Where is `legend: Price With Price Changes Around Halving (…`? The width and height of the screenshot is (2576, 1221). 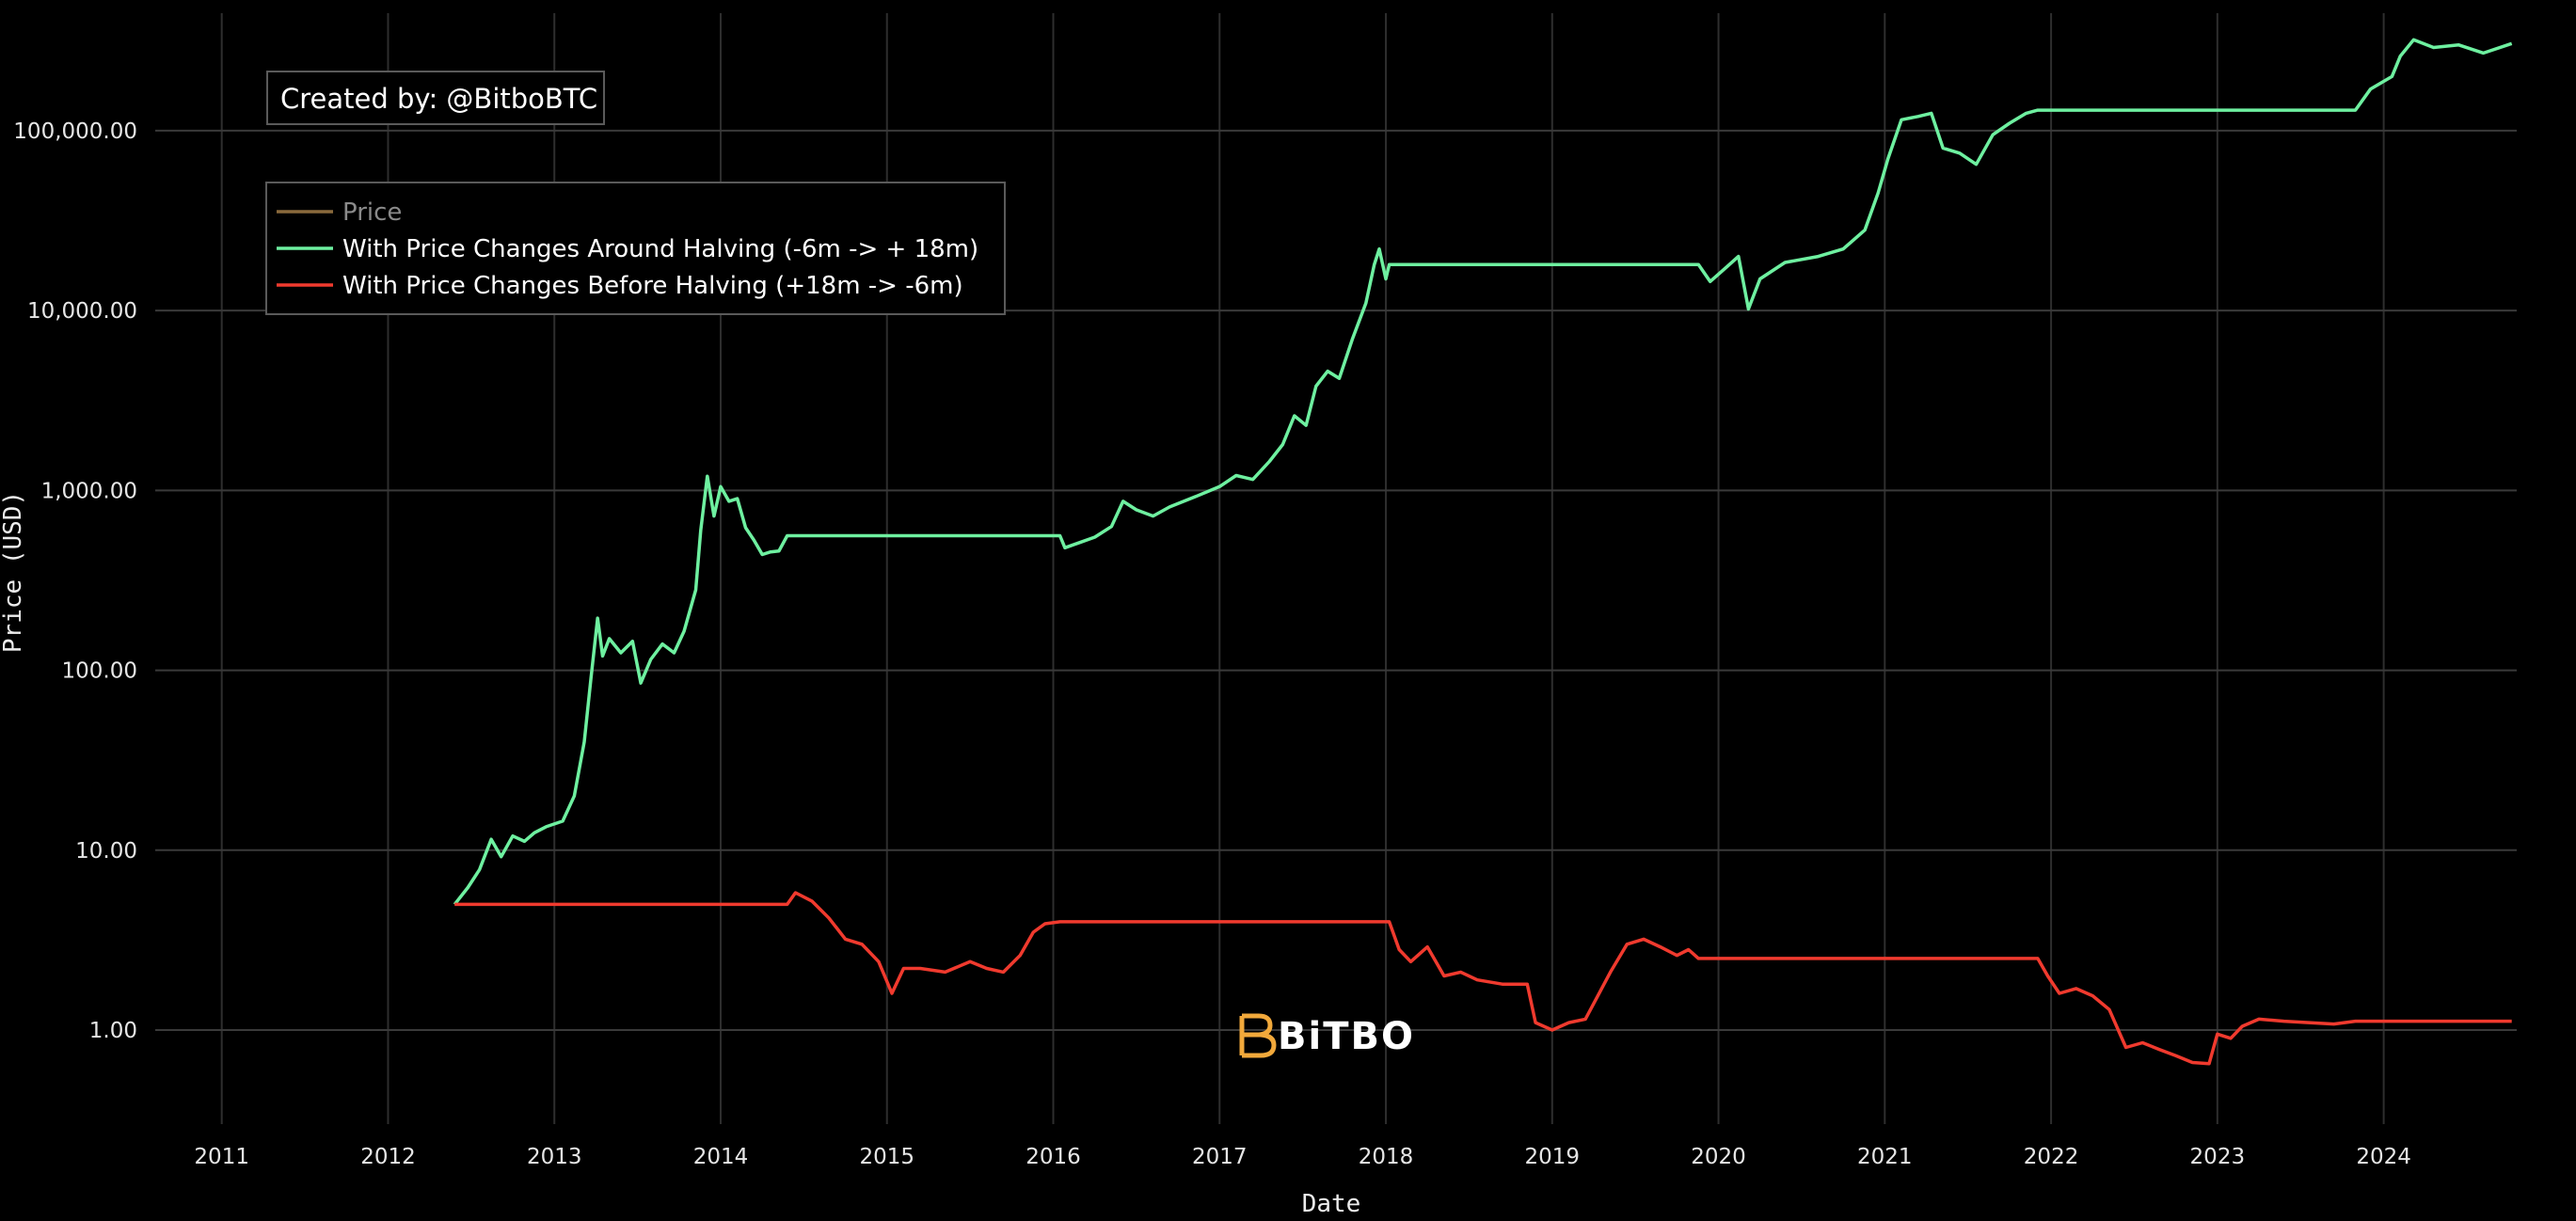 legend: Price With Price Changes Around Halving (… is located at coordinates (635, 249).